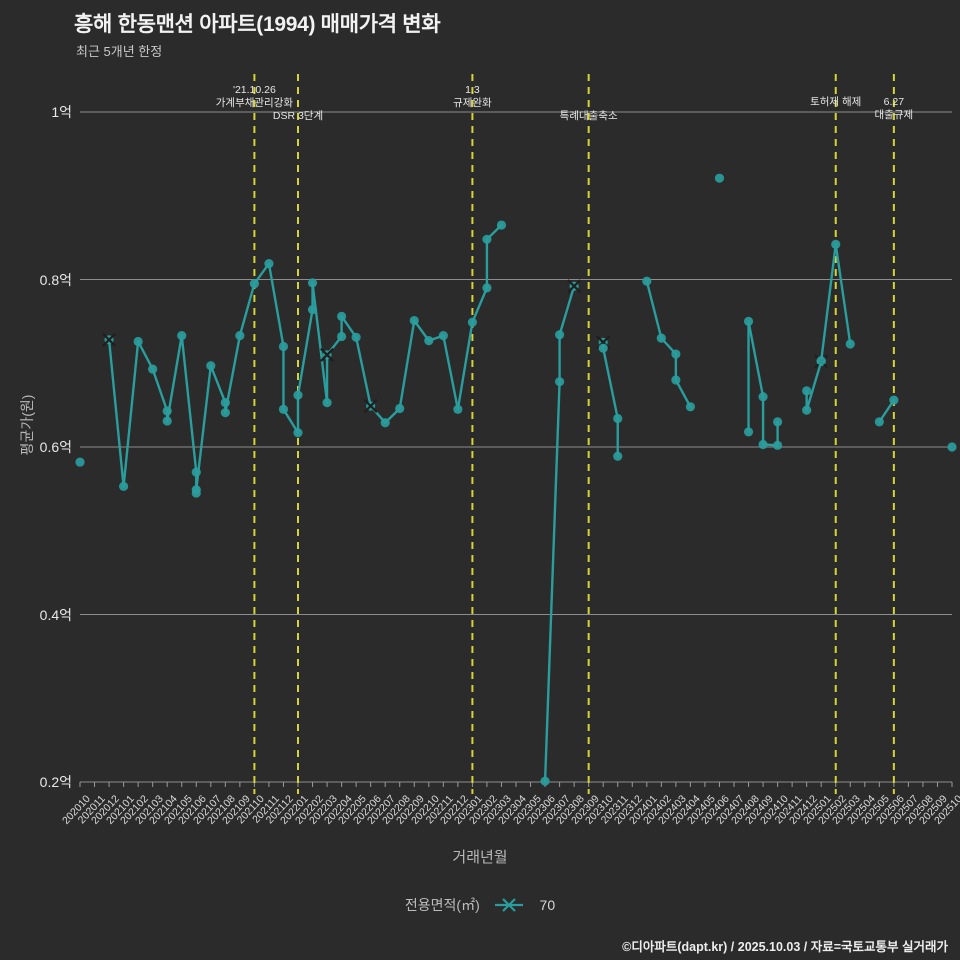  I want to click on annotation-label: 대출규제, so click(894, 115).